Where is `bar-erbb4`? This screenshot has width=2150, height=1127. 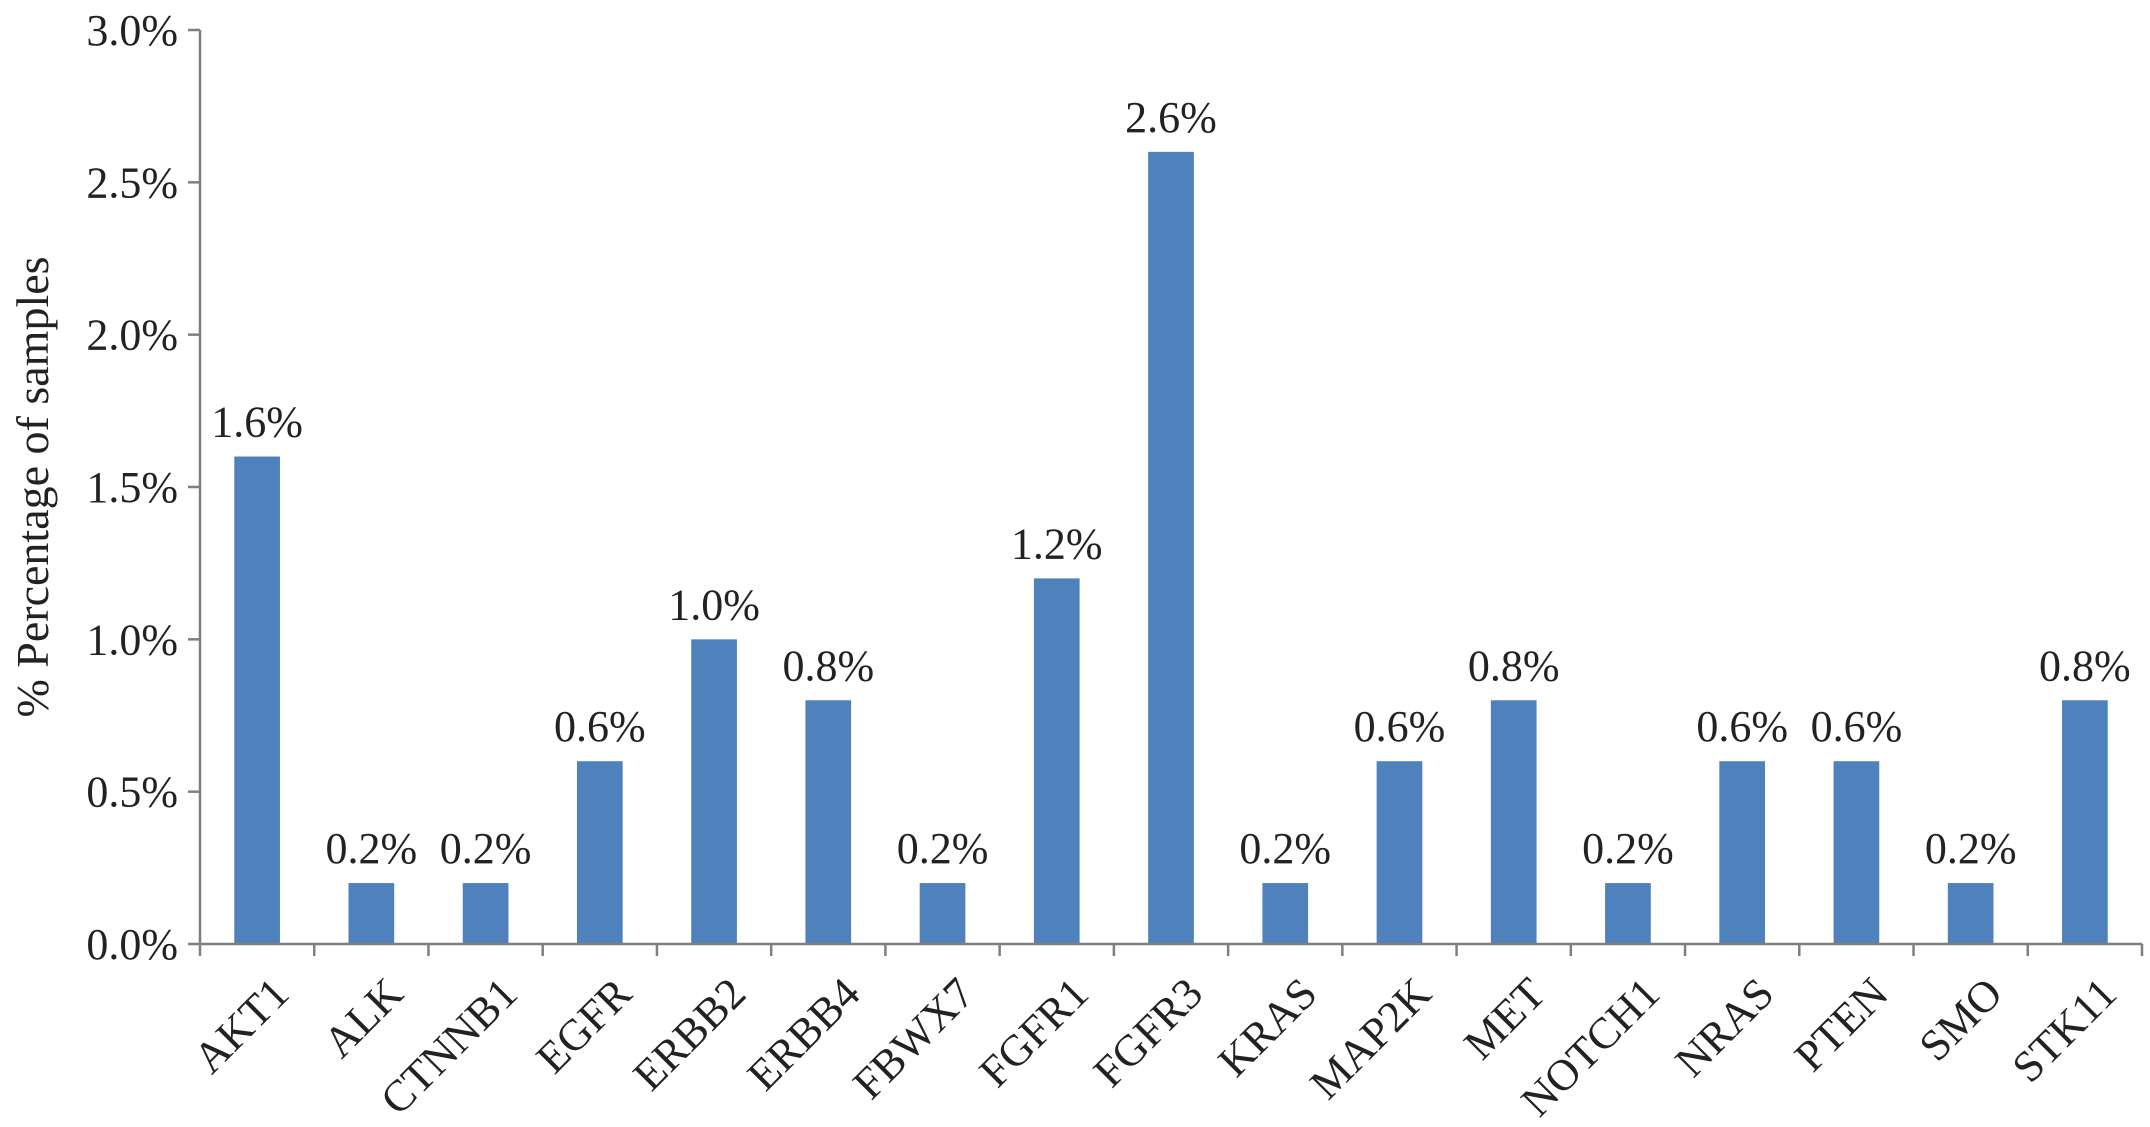 bar-erbb4 is located at coordinates (828, 822).